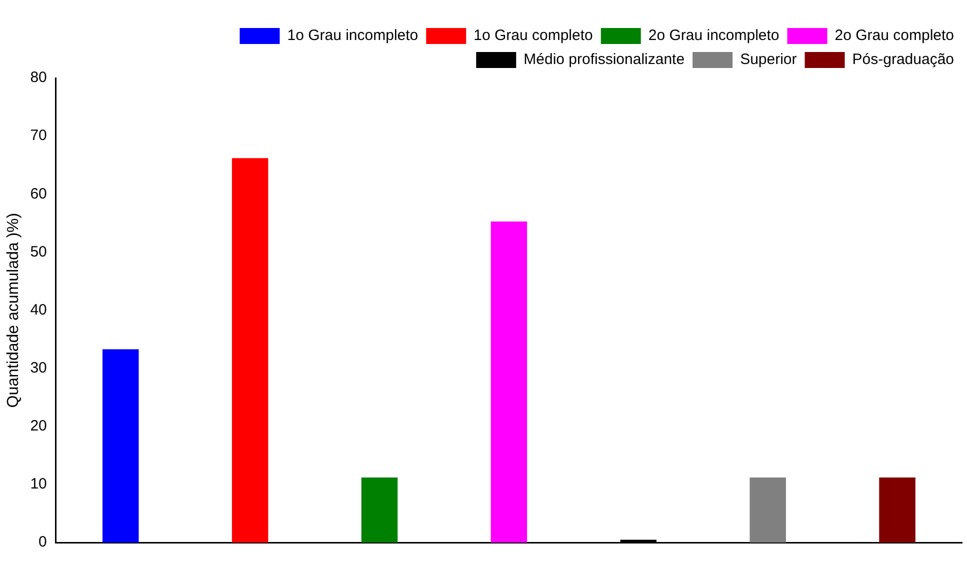  Describe the element at coordinates (38, 309) in the screenshot. I see `y-tick-label: 40` at that location.